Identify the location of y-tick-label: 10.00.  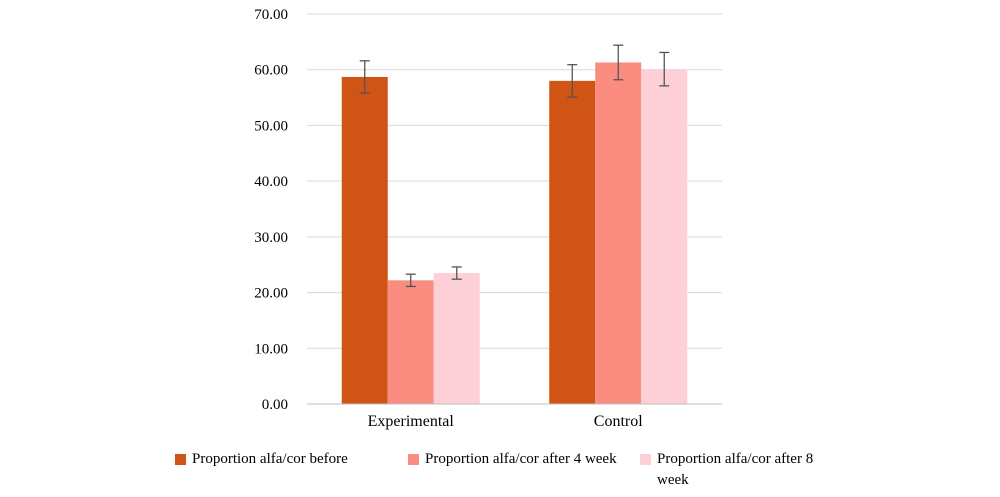
(271, 349).